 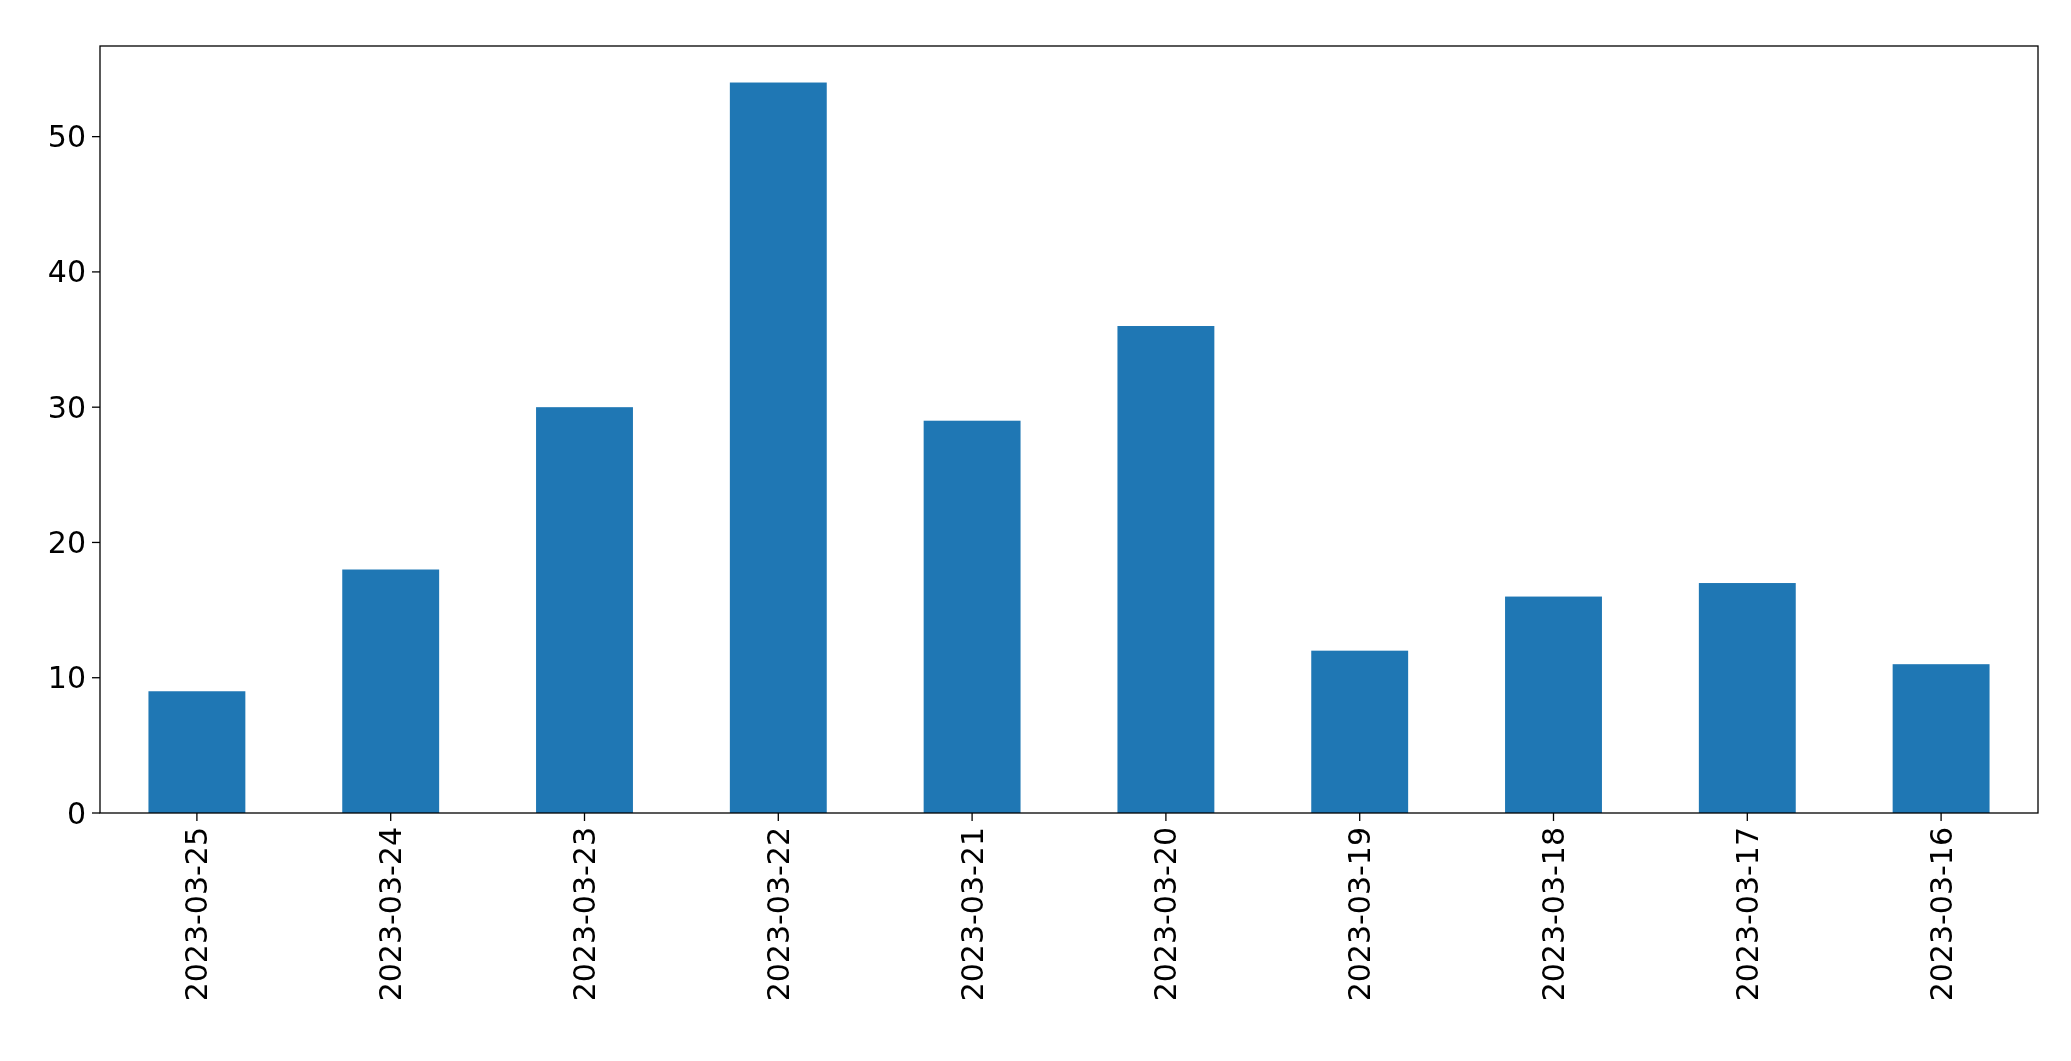 I want to click on y-tick-label: 10, so click(x=66, y=678).